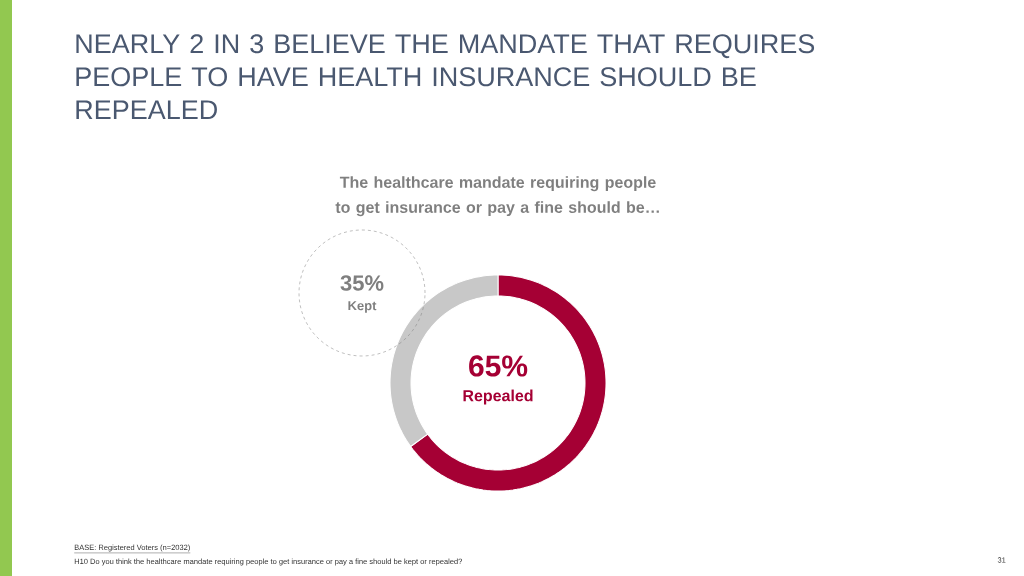 This screenshot has height=576, width=1024. I want to click on data-label: 35%, so click(362, 283).